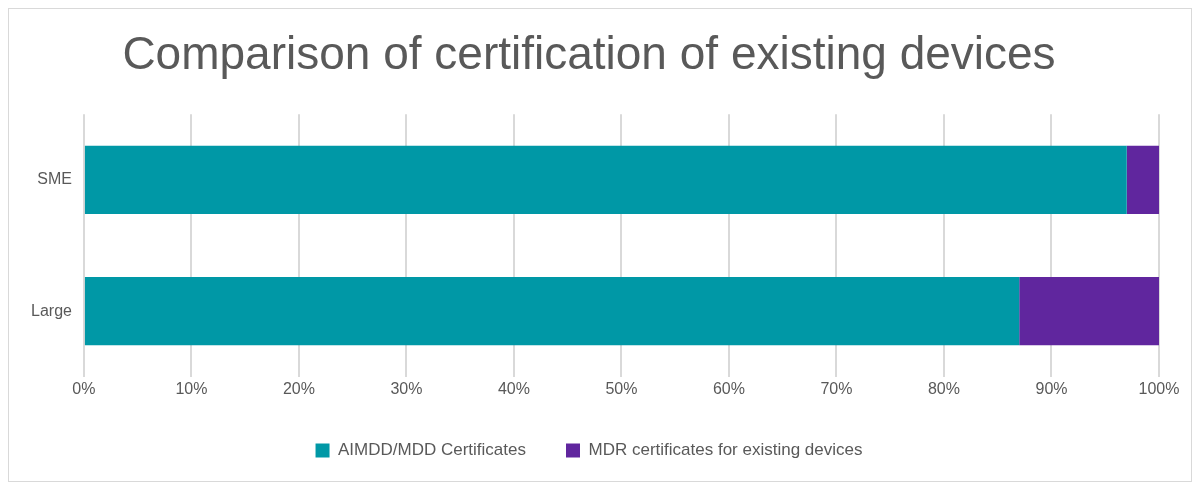  I want to click on x-tick-label: 50%, so click(621, 388).